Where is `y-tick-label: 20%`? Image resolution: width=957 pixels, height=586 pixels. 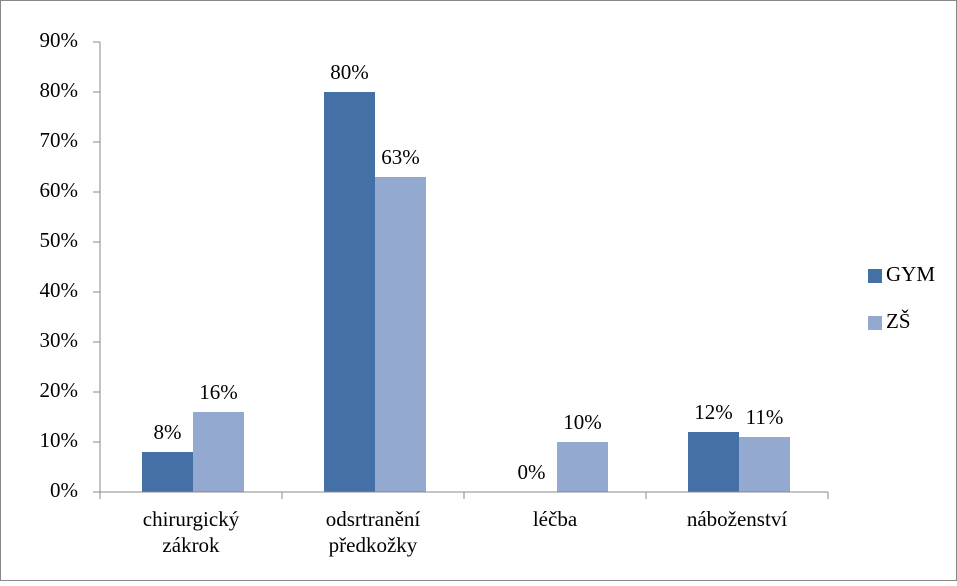 y-tick-label: 20% is located at coordinates (59, 390).